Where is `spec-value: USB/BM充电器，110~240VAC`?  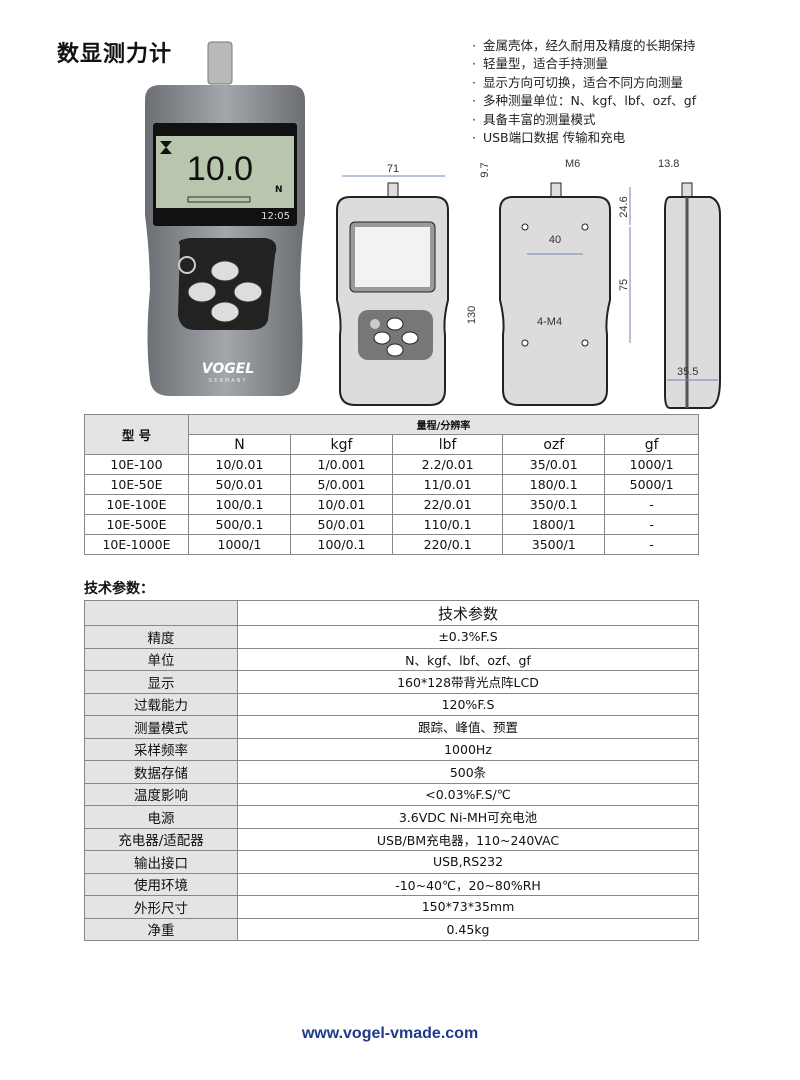 spec-value: USB/BM充电器，110~240VAC is located at coordinates (468, 839).